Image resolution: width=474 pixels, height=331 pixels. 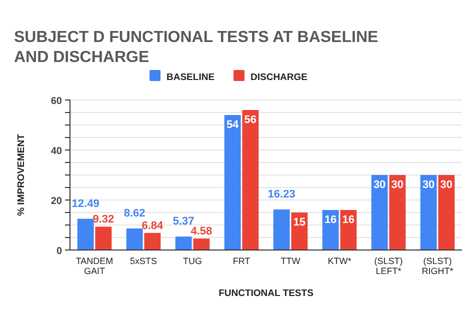 I want to click on data-label: 9.32, so click(x=103, y=220).